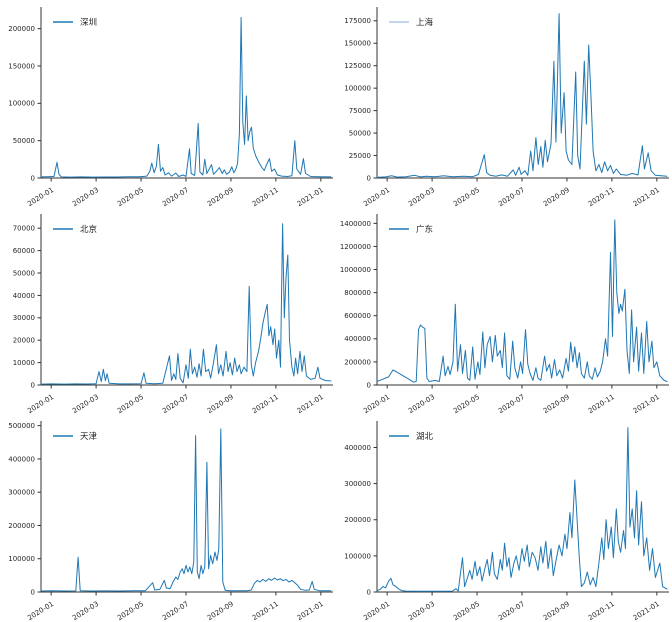 This screenshot has height=622, width=672. Describe the element at coordinates (357, 44) in the screenshot. I see `y-tick-label: 150000` at that location.